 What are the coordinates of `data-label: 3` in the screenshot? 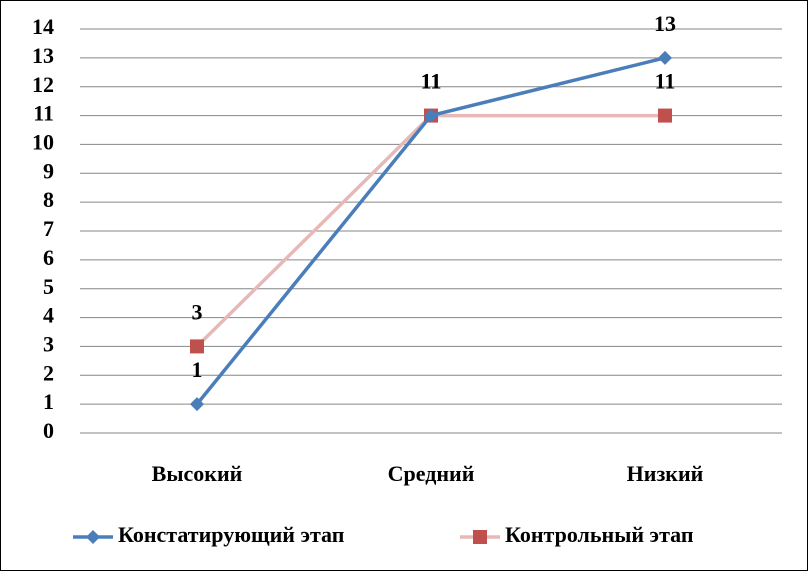 It's located at (197, 311).